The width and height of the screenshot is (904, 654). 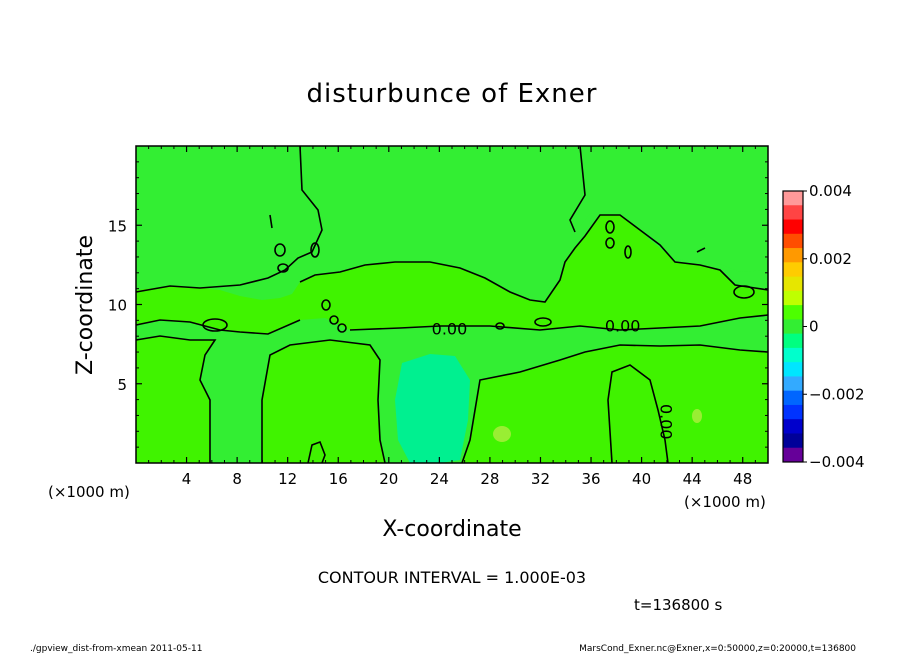 I want to click on contour-label-1: 0.00, so click(x=623, y=325).